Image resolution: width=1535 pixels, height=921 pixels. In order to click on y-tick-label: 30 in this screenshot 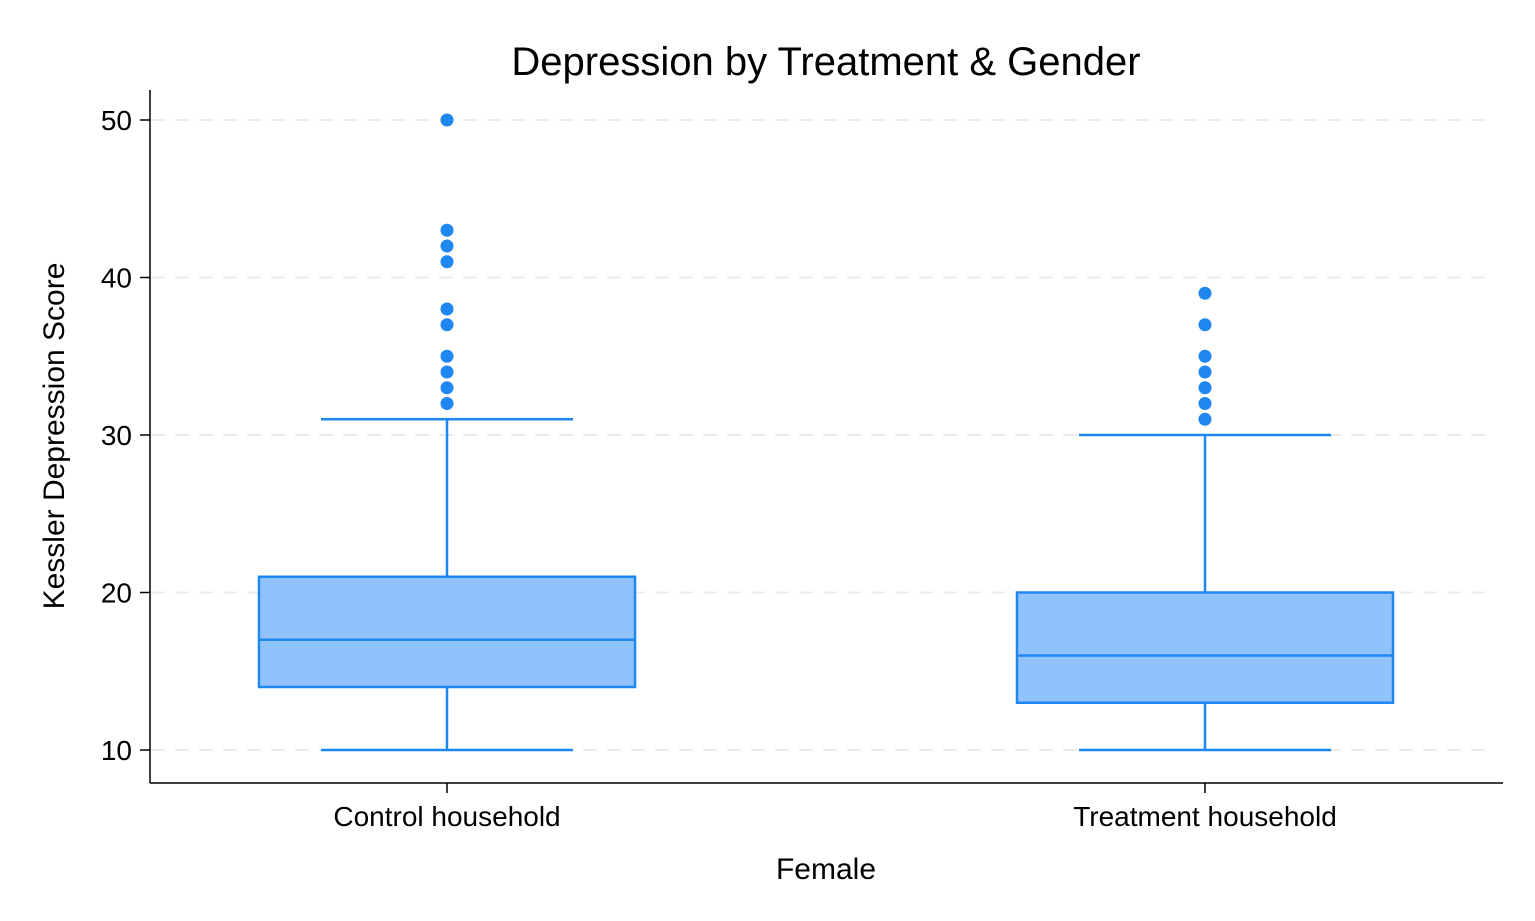, I will do `click(116, 435)`.